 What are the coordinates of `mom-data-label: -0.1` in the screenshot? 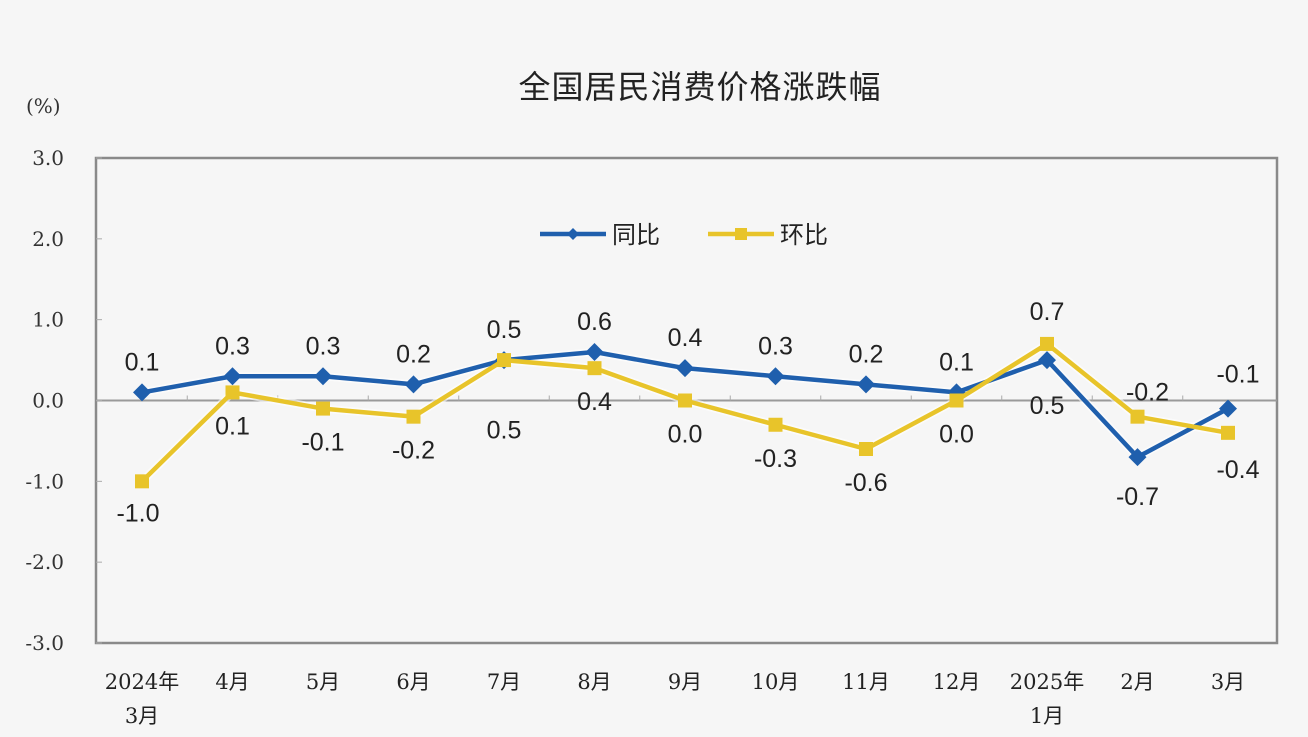 It's located at (322, 443).